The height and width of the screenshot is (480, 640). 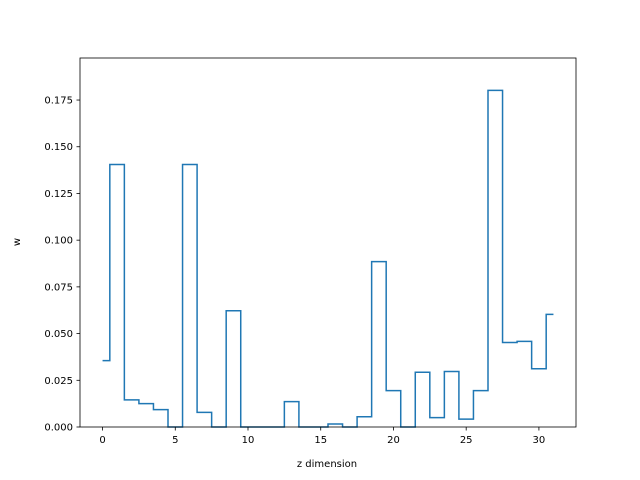 What do you see at coordinates (58, 381) in the screenshot?
I see `y-tick-label: 0.025` at bounding box center [58, 381].